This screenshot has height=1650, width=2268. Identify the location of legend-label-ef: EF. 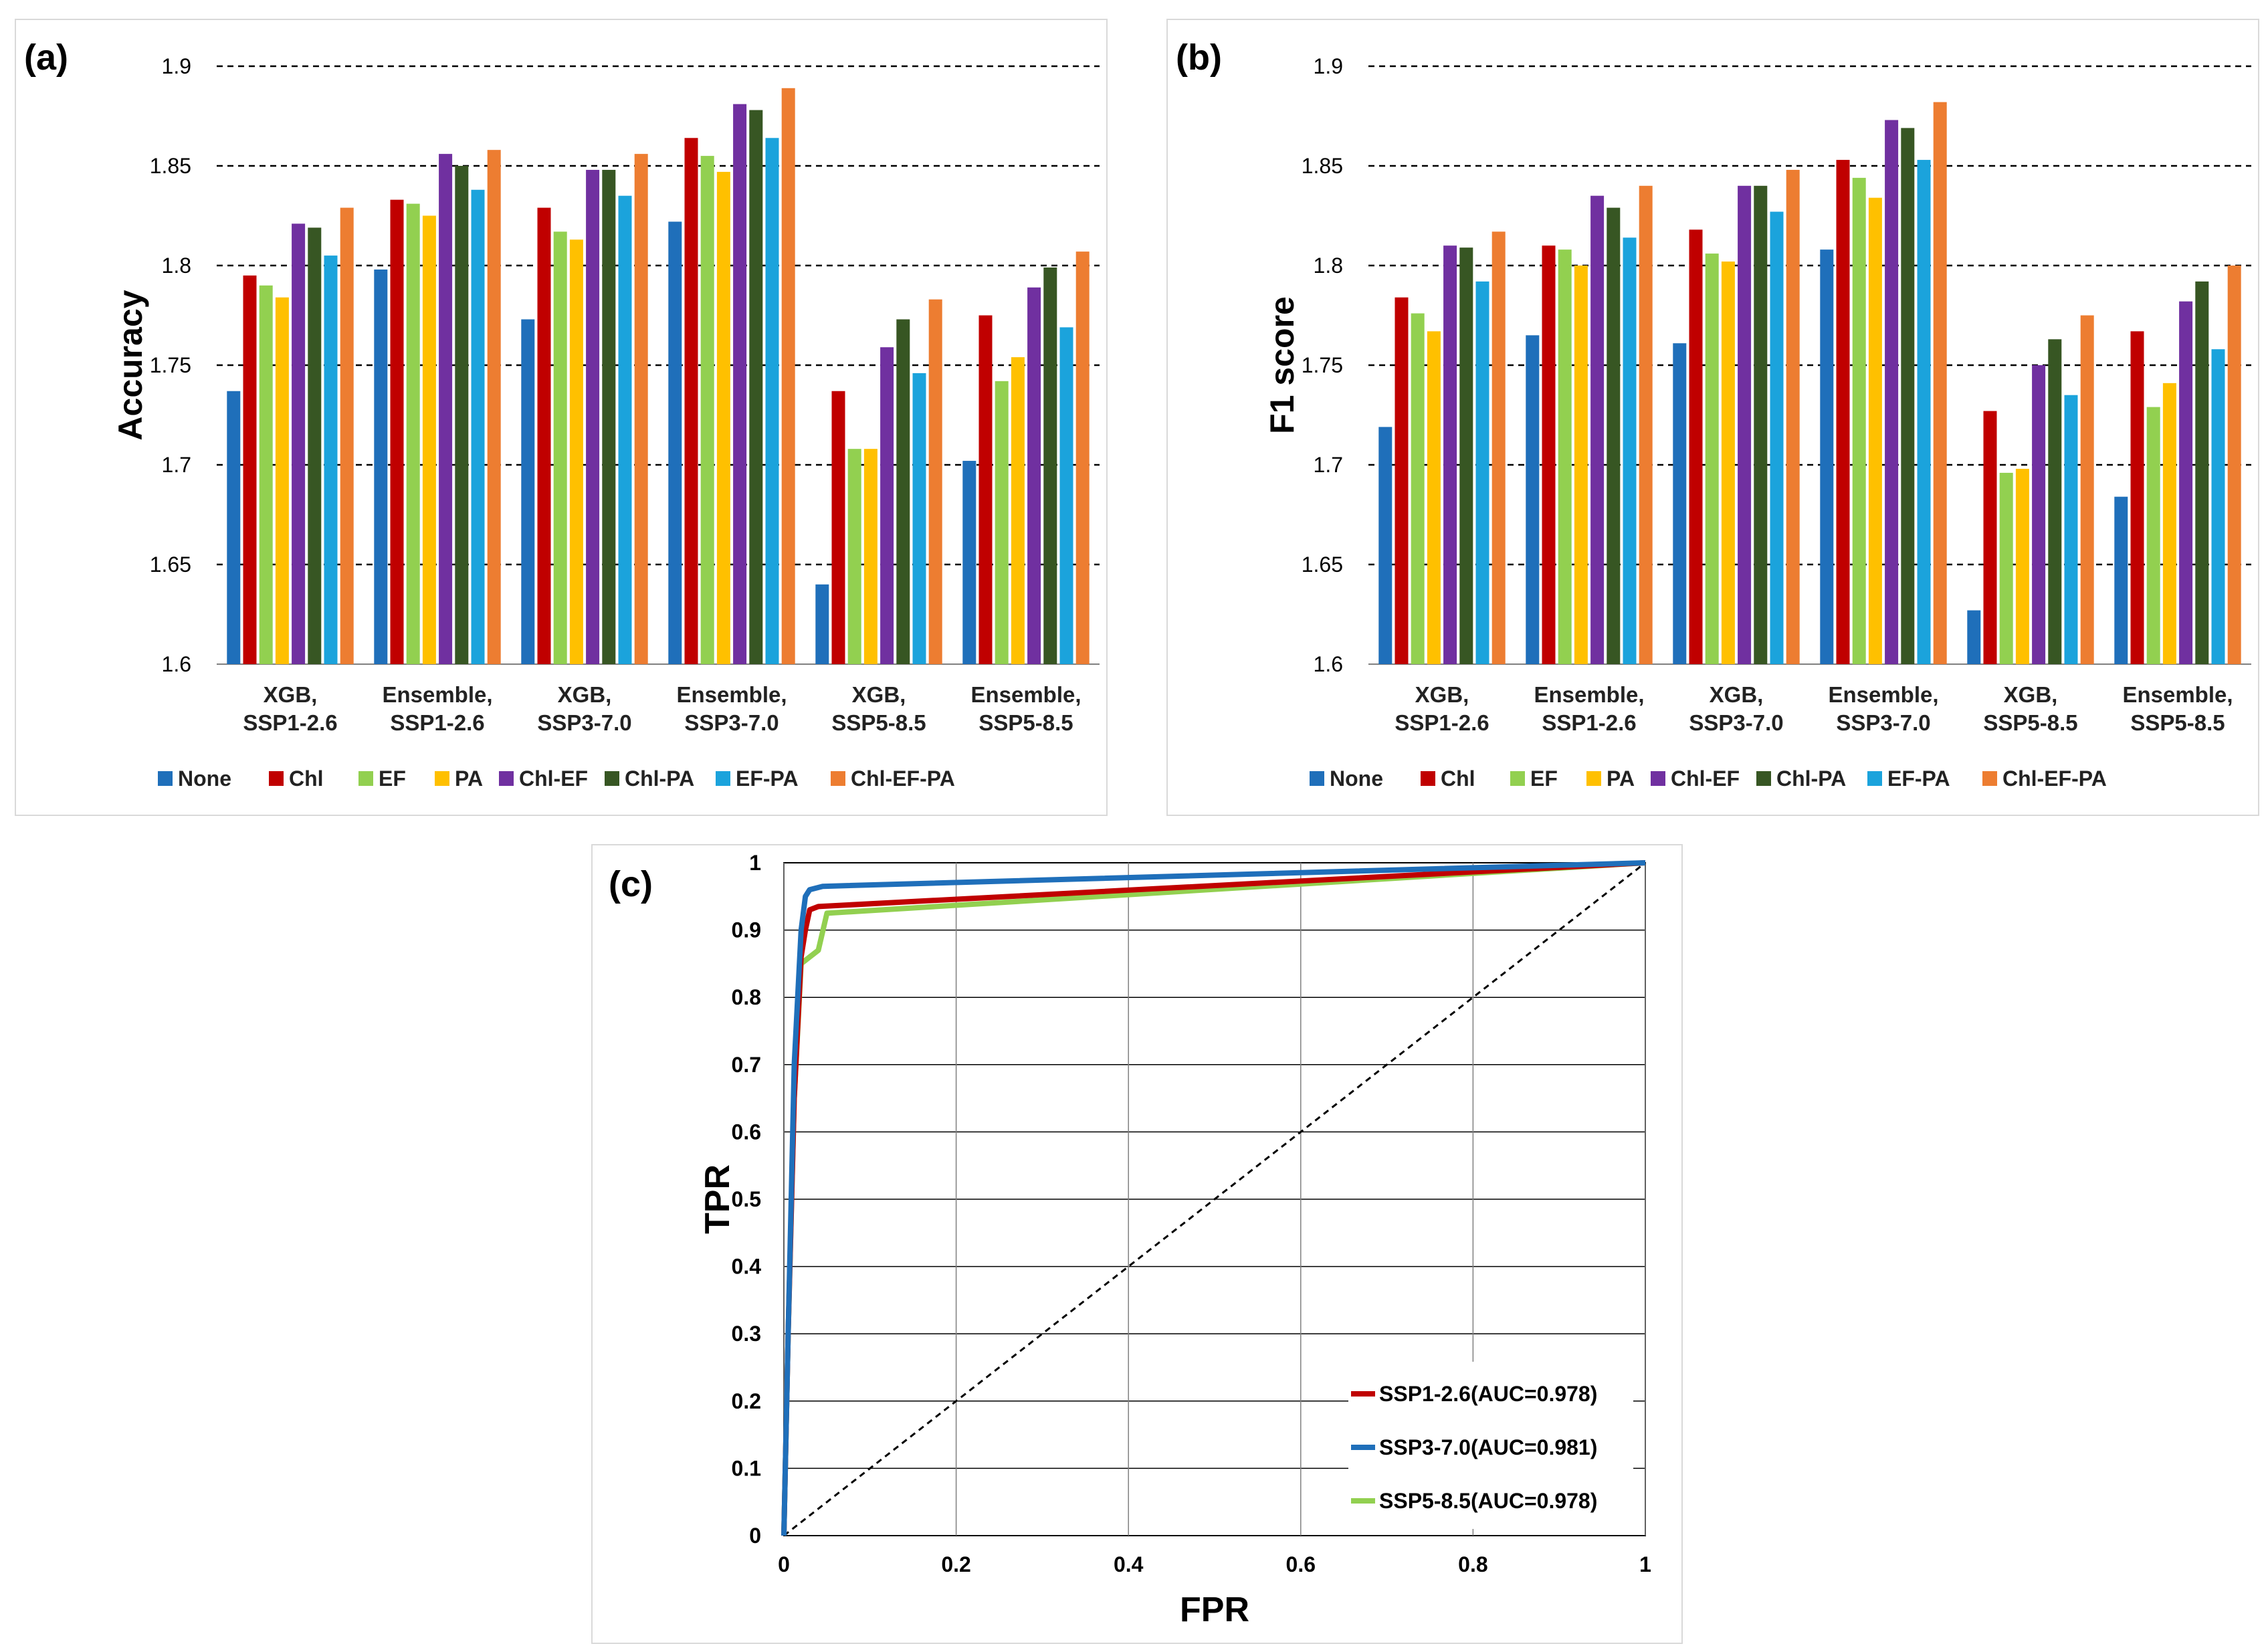
(1544, 778).